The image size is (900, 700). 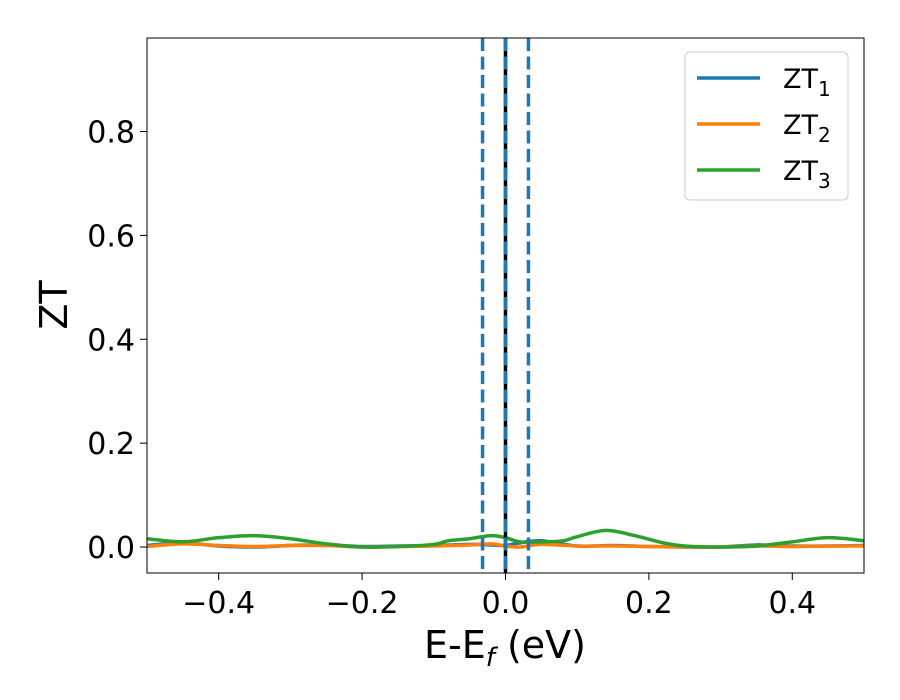 I want to click on legend-label-sub: 2, so click(x=824, y=135).